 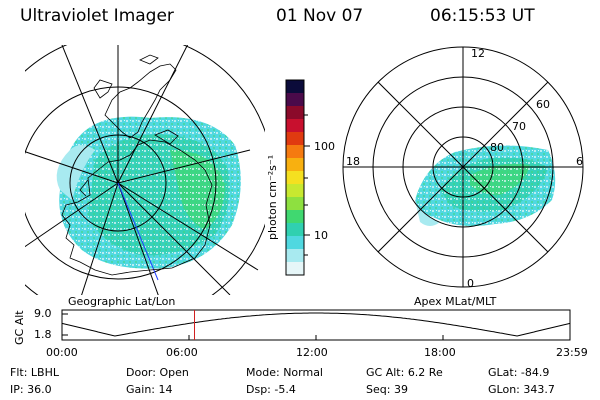 I want to click on timeline-ytick-top: 9.0, so click(x=43, y=313).